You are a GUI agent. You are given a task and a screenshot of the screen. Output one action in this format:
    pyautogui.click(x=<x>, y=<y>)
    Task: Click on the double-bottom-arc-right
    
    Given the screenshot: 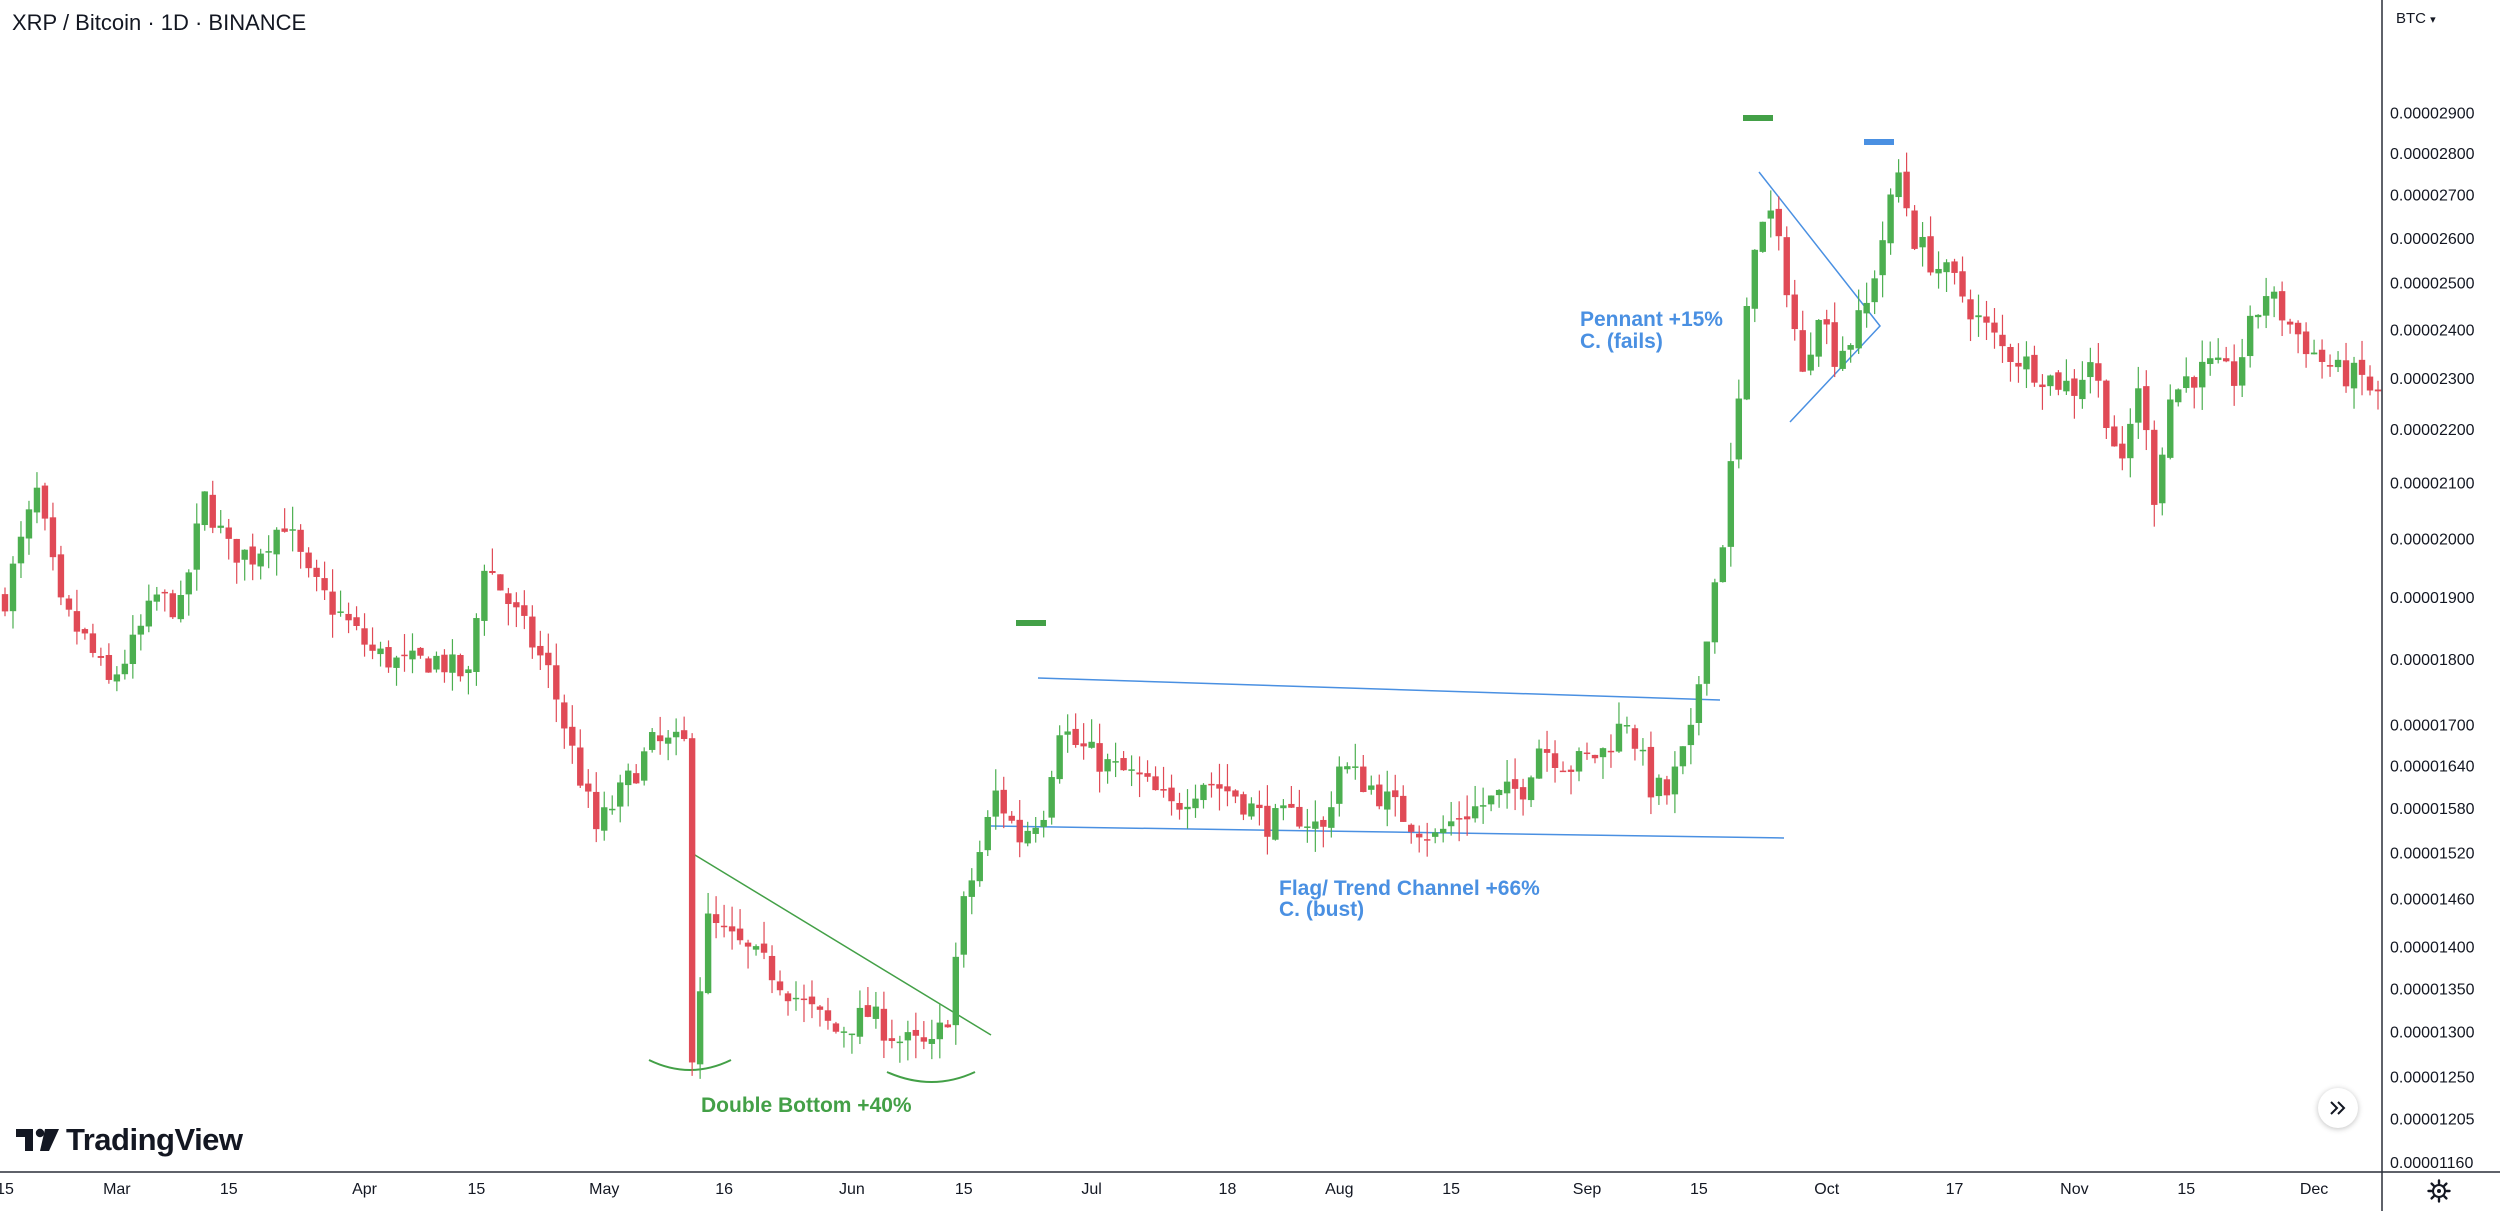 What is the action you would take?
    pyautogui.click(x=931, y=1077)
    